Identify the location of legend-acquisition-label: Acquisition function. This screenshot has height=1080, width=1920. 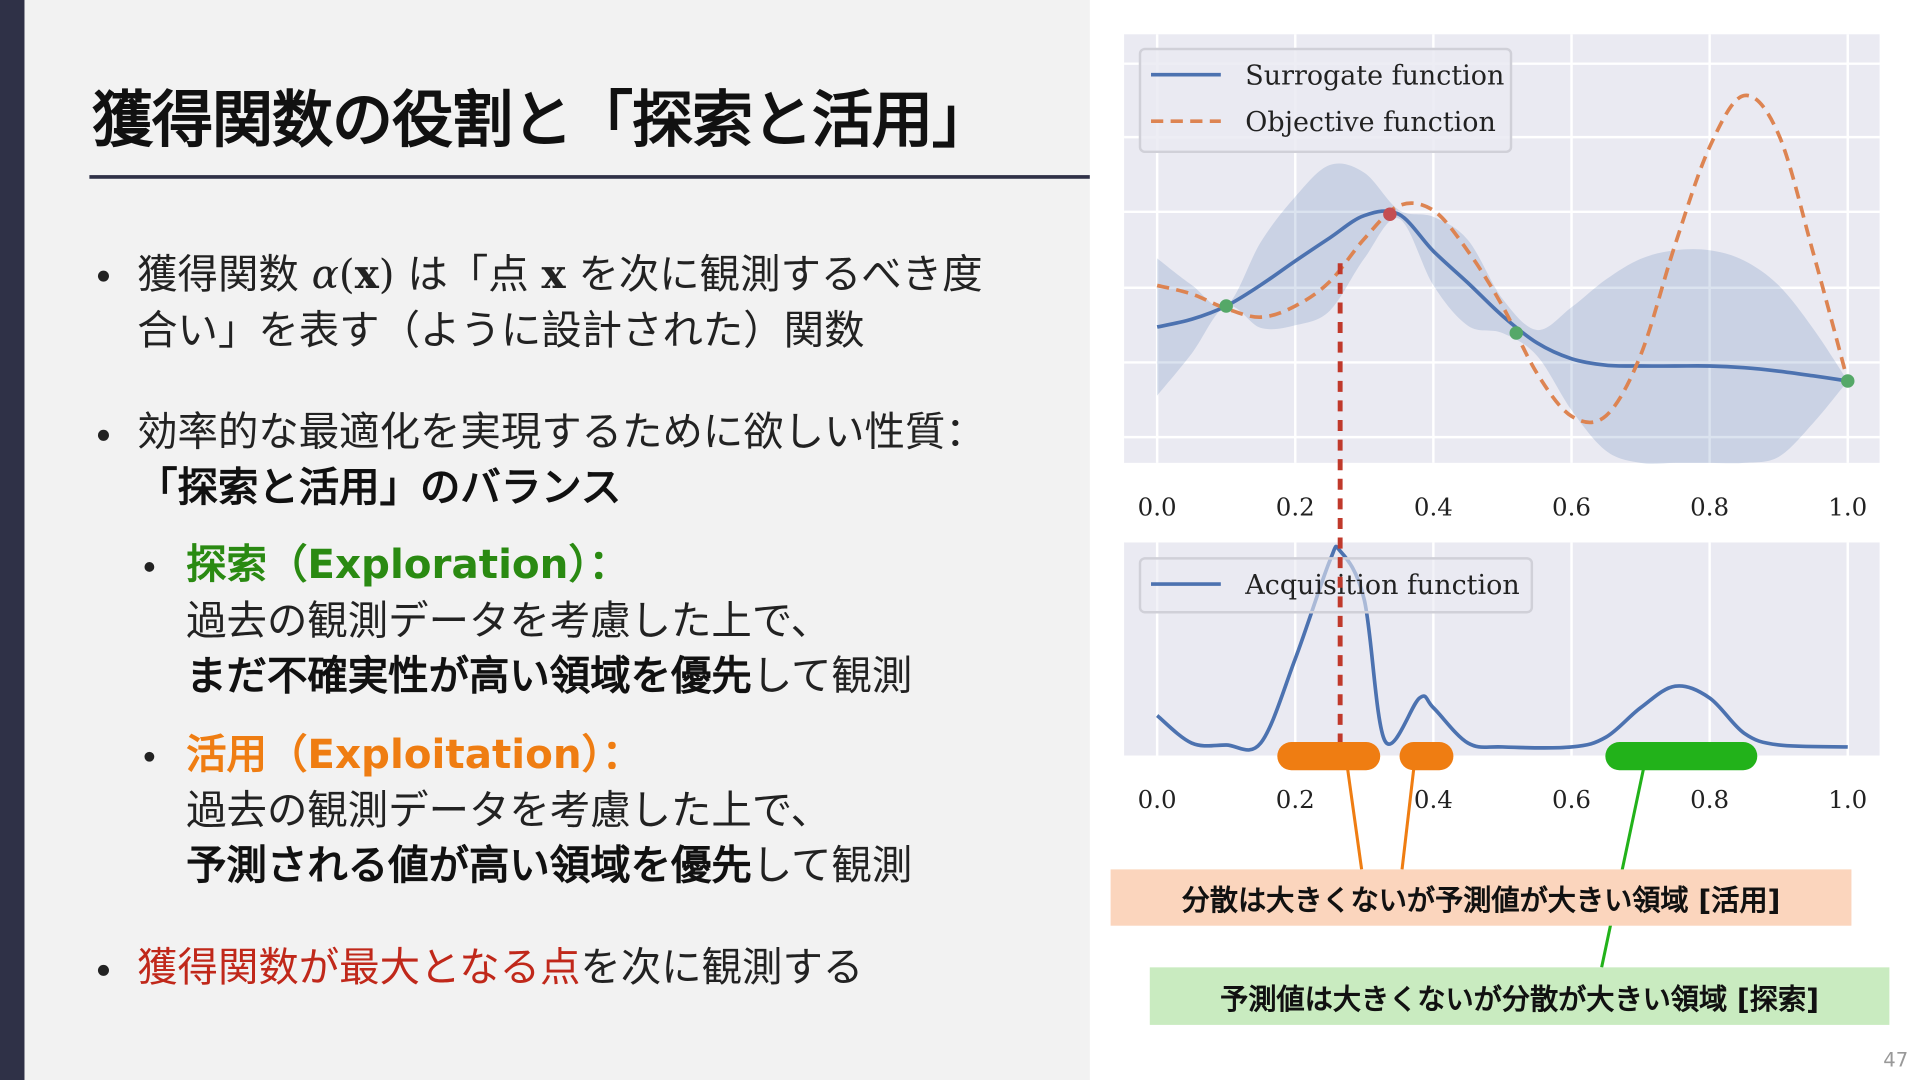
(1381, 585).